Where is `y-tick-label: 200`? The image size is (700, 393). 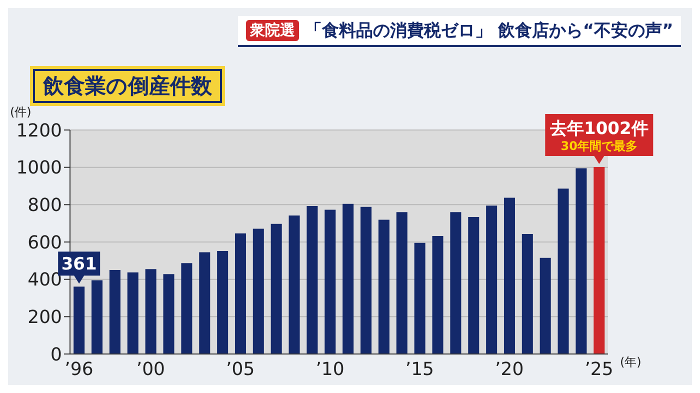
y-tick-label: 200 is located at coordinates (45, 317).